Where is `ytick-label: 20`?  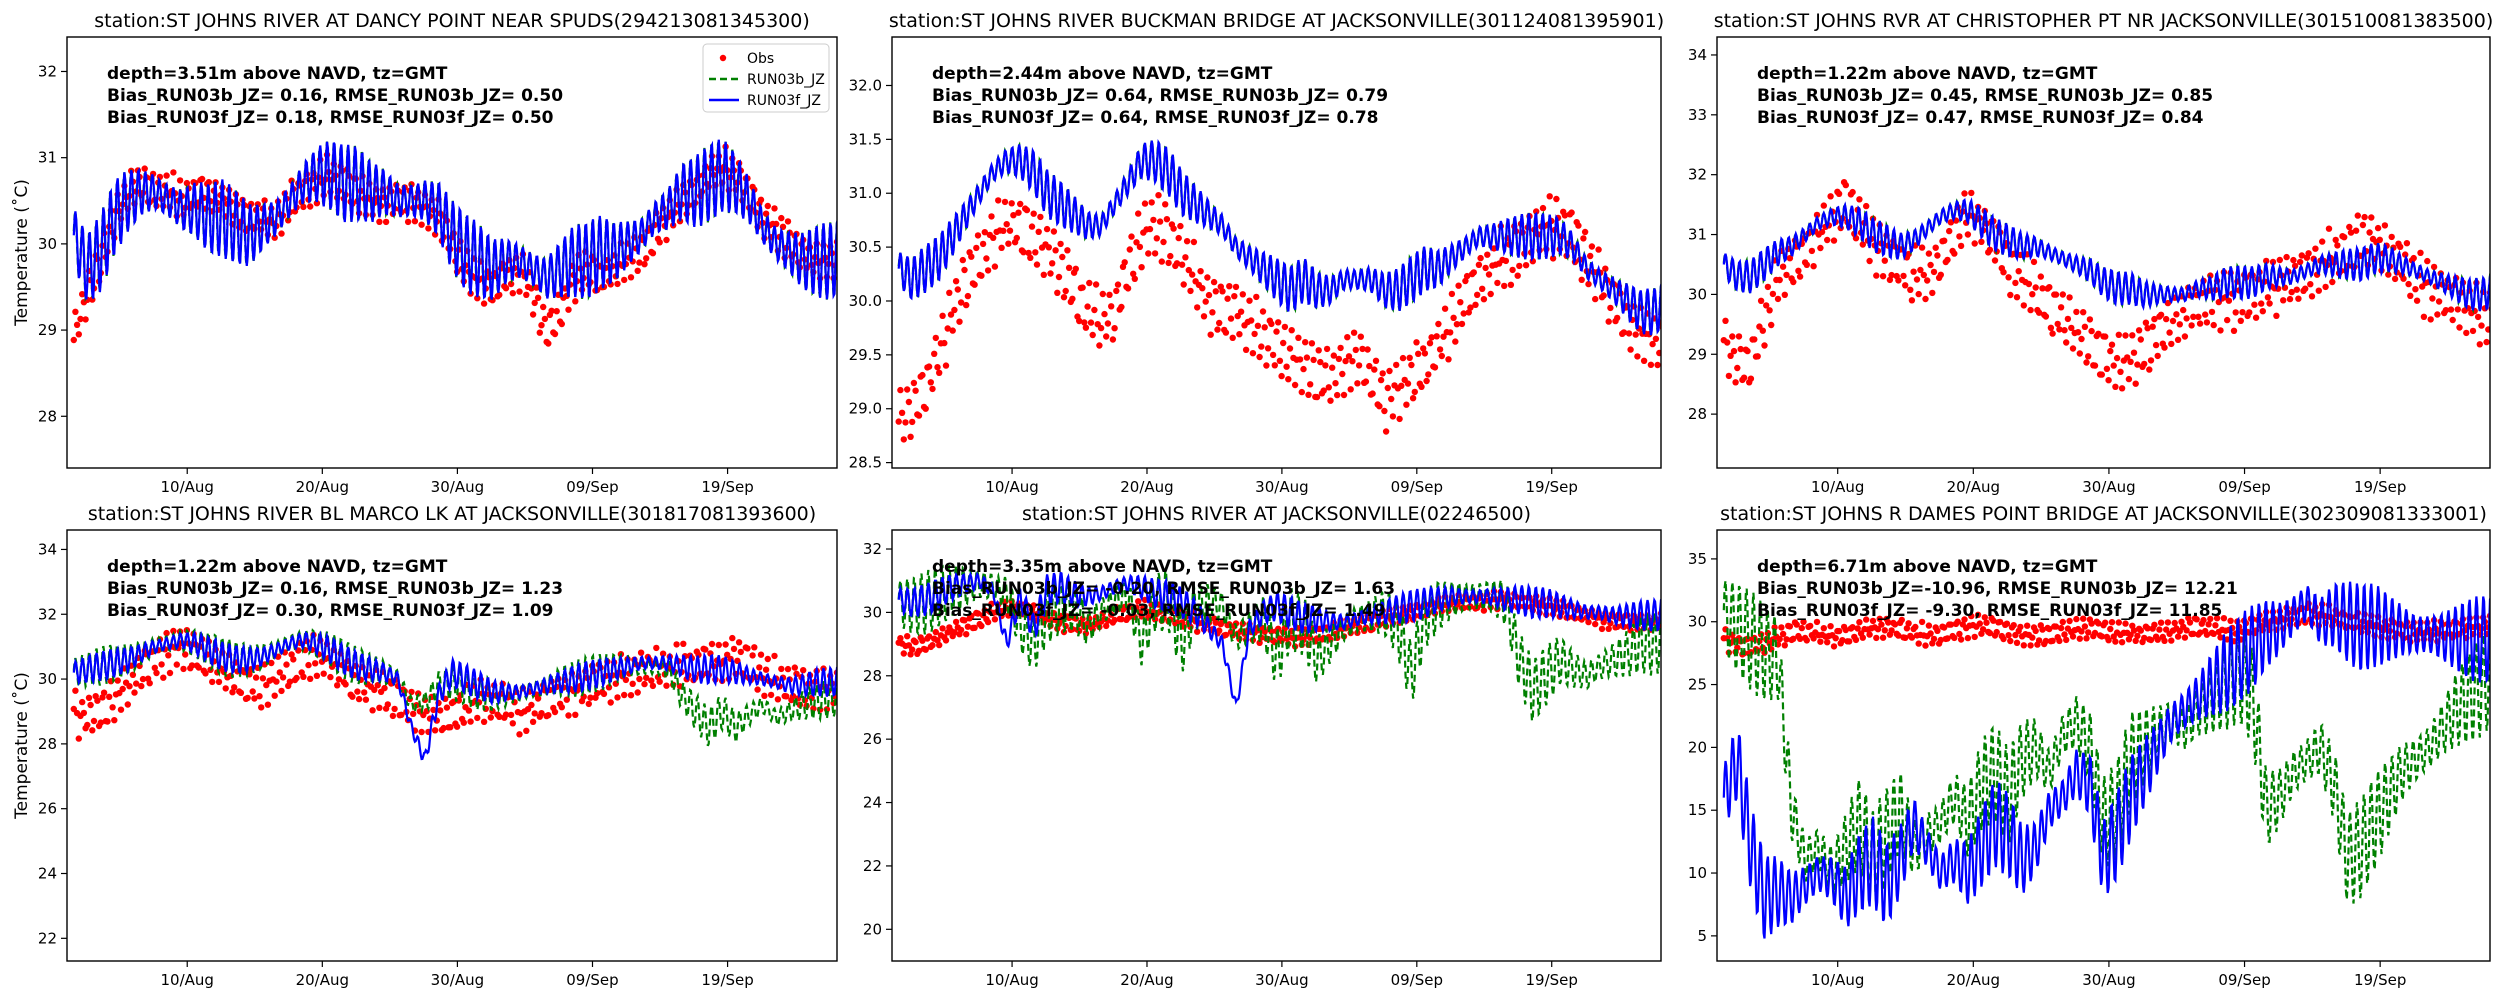
ytick-label: 20 is located at coordinates (1697, 747).